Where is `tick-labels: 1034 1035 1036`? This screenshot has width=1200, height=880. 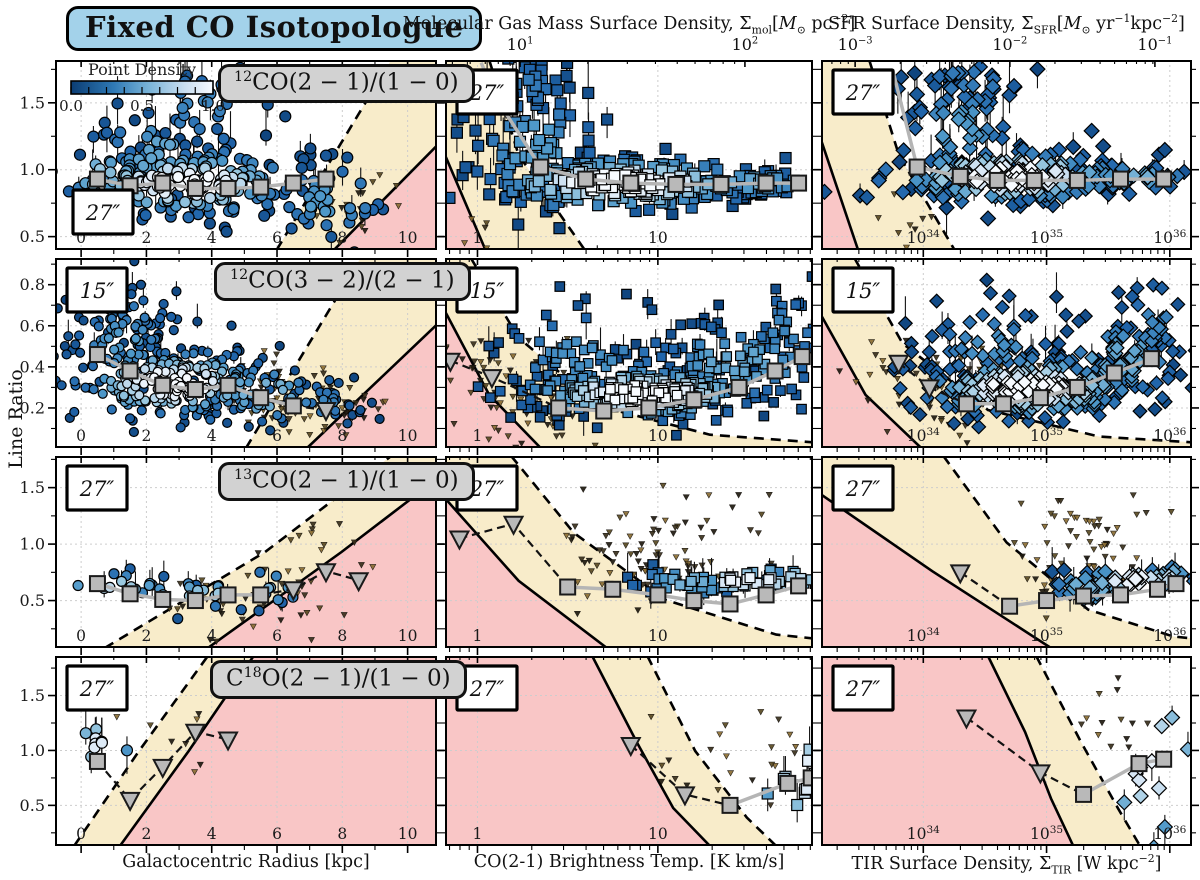
tick-labels: 1034 1035 1036 is located at coordinates (1047, 833).